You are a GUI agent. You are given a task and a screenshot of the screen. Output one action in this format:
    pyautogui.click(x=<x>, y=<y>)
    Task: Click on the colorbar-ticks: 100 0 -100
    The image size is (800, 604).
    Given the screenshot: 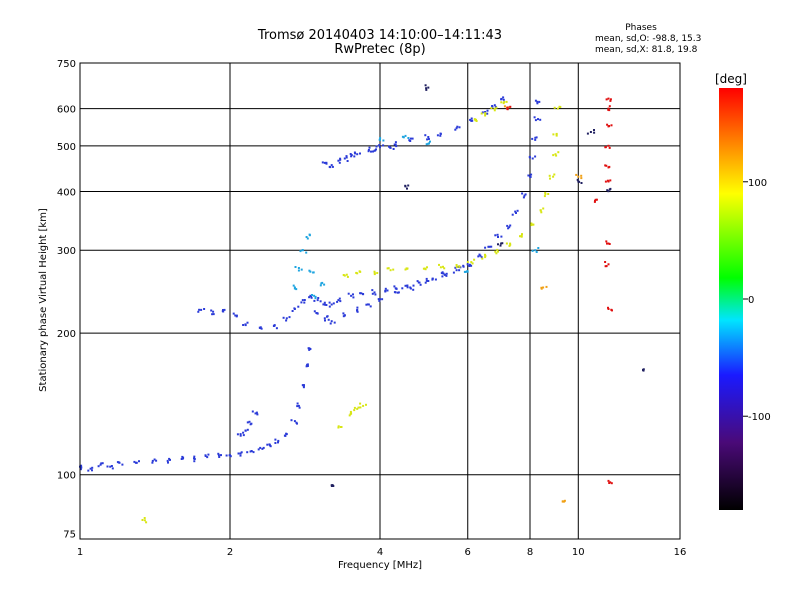 What is the action you would take?
    pyautogui.click(x=757, y=300)
    